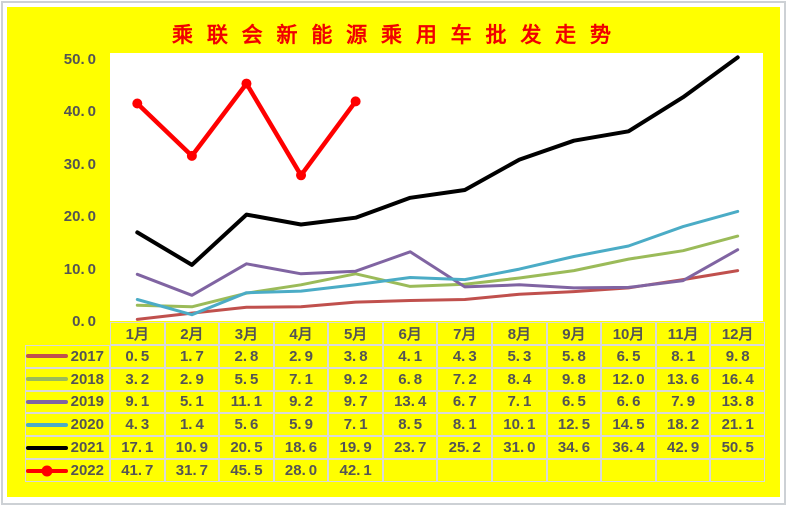 The width and height of the screenshot is (787, 506). Describe the element at coordinates (683, 379) in the screenshot. I see `table-value-cell: 13. 6` at that location.